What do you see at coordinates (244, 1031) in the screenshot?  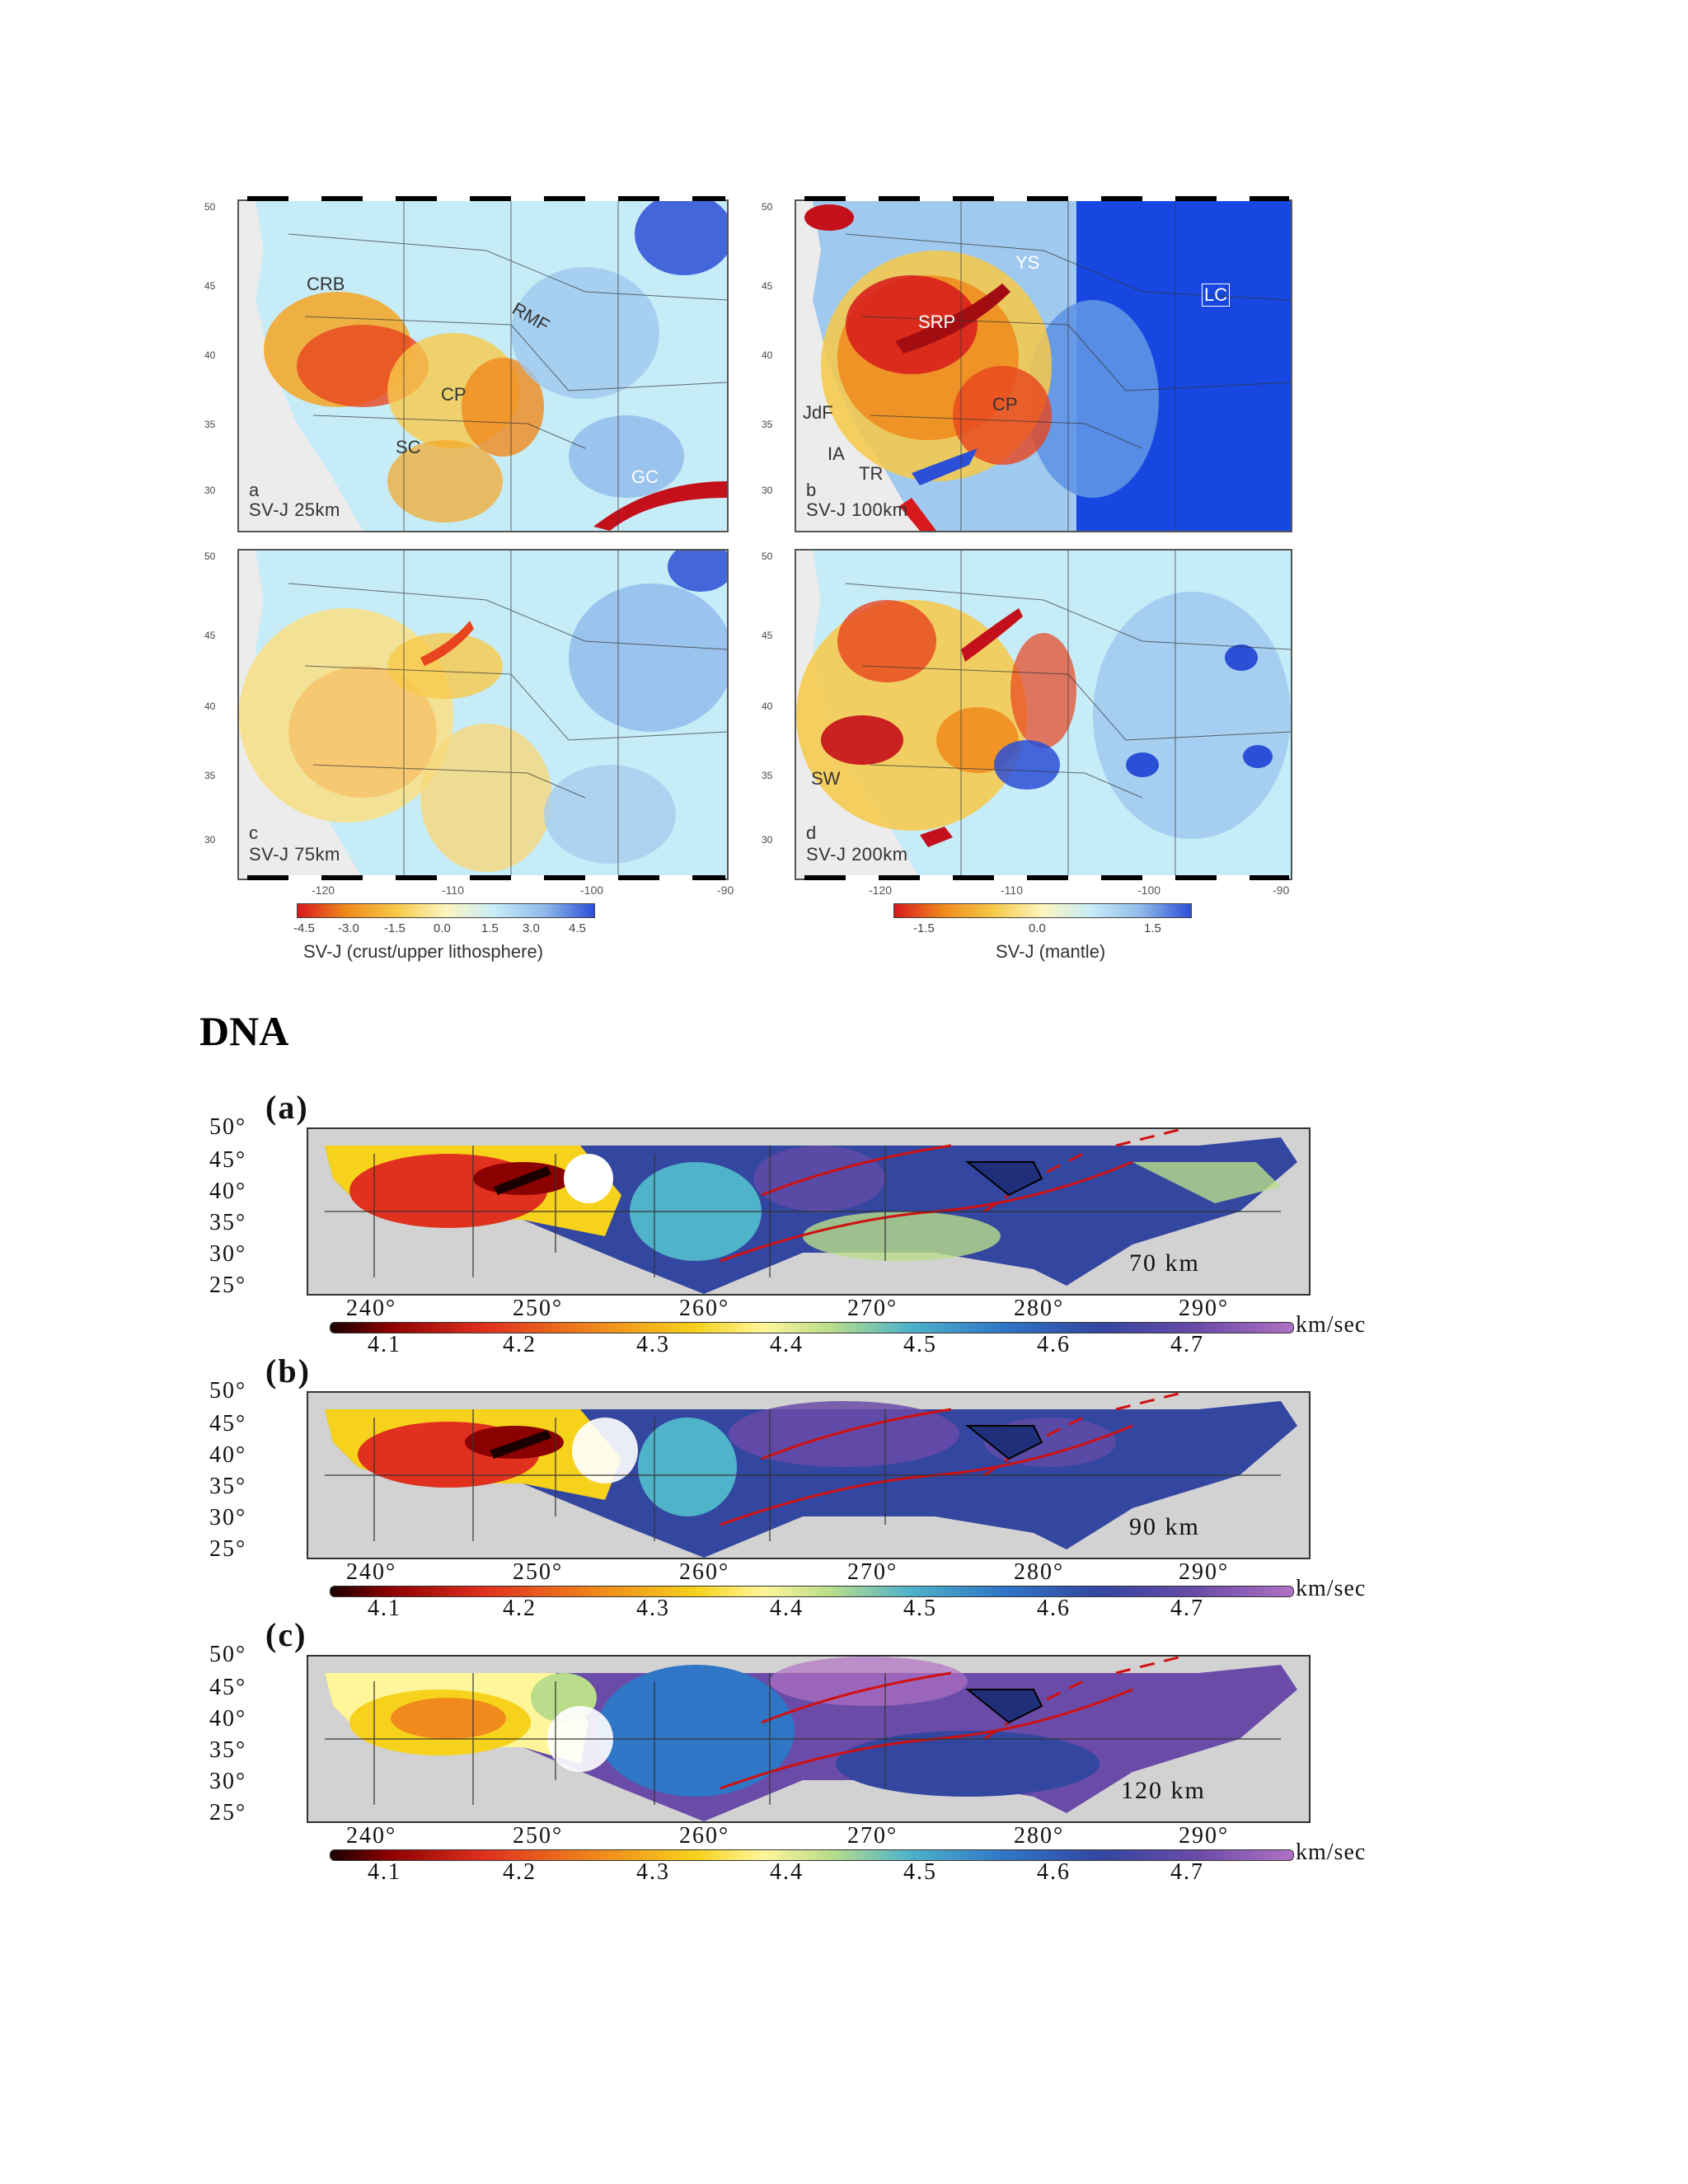 I see `section-heading: DNA` at bounding box center [244, 1031].